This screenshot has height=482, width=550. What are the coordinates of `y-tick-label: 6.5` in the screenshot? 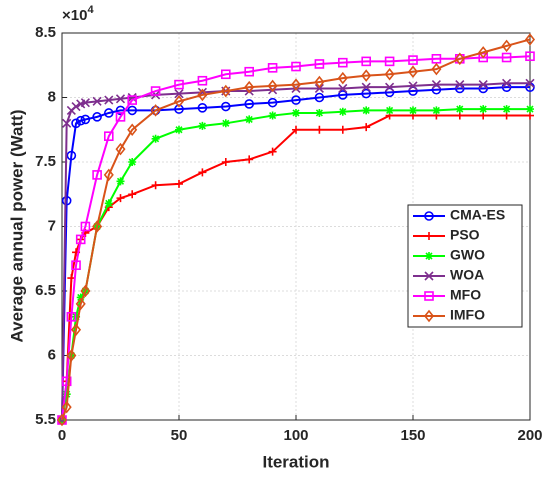 It's located at (45, 290).